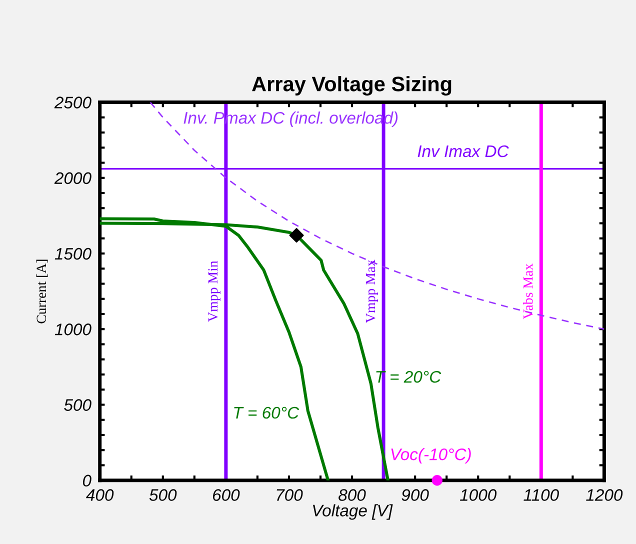 Image resolution: width=636 pixels, height=544 pixels. What do you see at coordinates (415, 495) in the screenshot?
I see `x-tick-label: 900` at bounding box center [415, 495].